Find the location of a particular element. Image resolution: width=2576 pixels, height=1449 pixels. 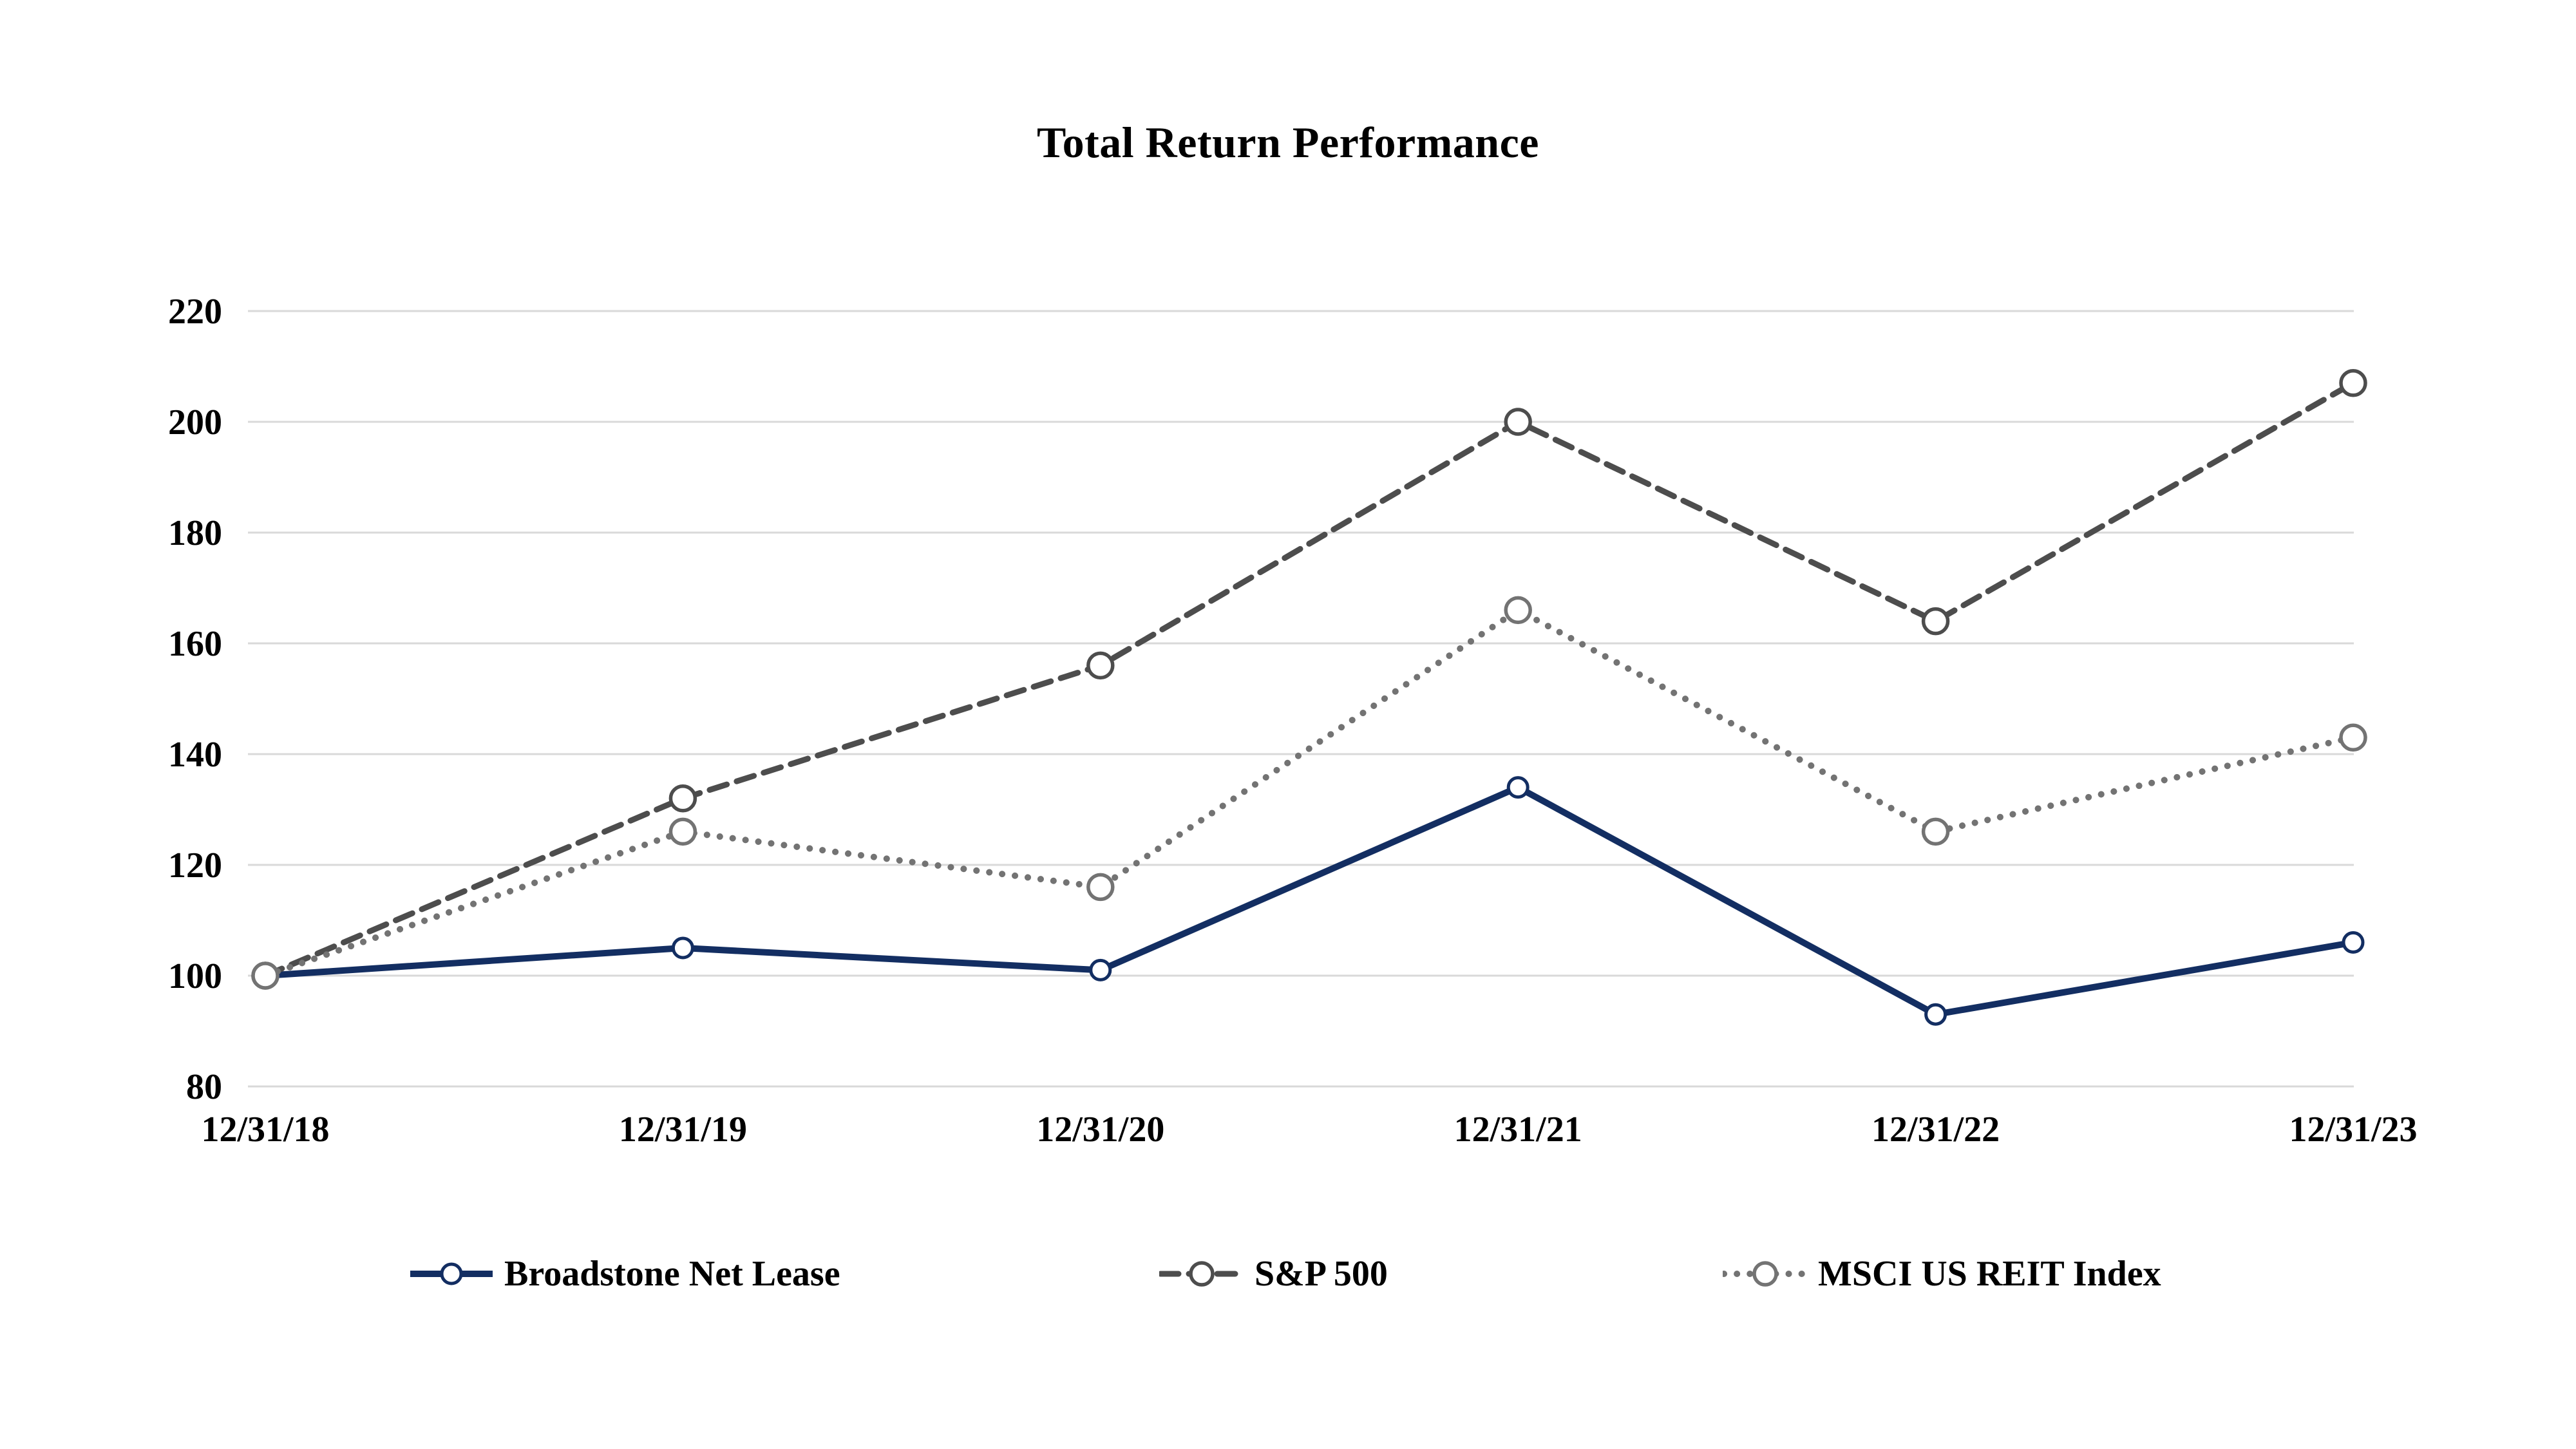

y-tick-label: 140 is located at coordinates (195, 755).